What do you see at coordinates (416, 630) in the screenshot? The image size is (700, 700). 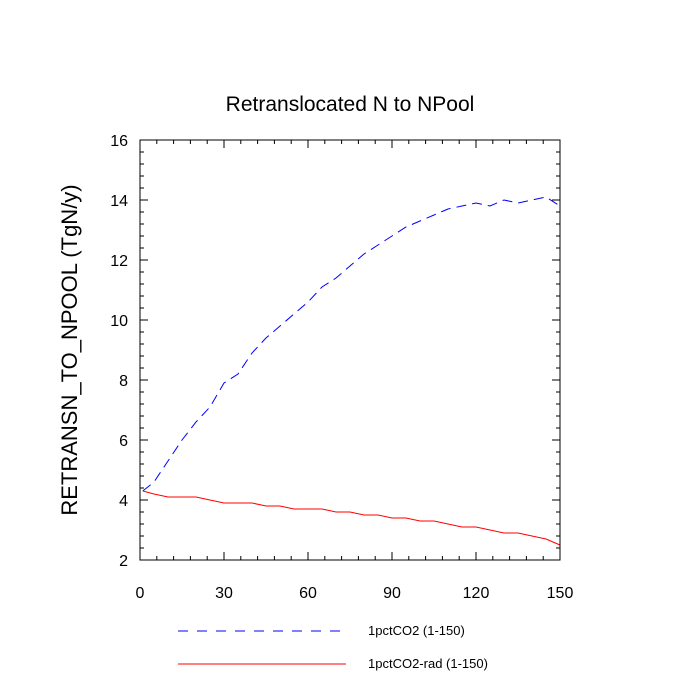 I see `legend-label-0: 1pctCO2 (1-150)` at bounding box center [416, 630].